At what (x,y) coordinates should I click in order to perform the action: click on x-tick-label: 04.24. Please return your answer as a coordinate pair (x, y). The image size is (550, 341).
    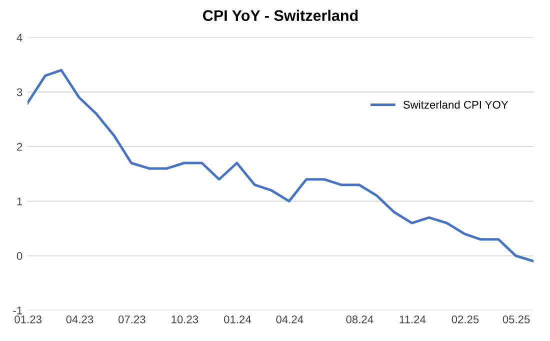
    Looking at the image, I should click on (290, 319).